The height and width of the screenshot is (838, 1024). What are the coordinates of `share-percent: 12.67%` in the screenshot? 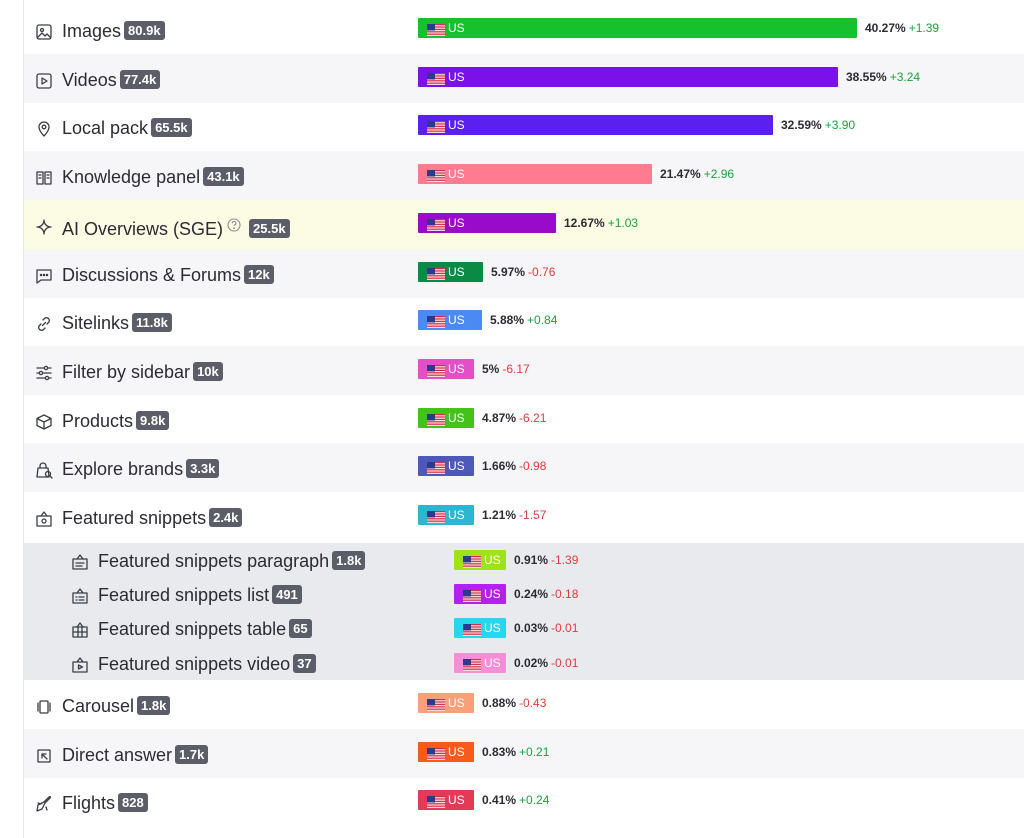 It's located at (584, 222).